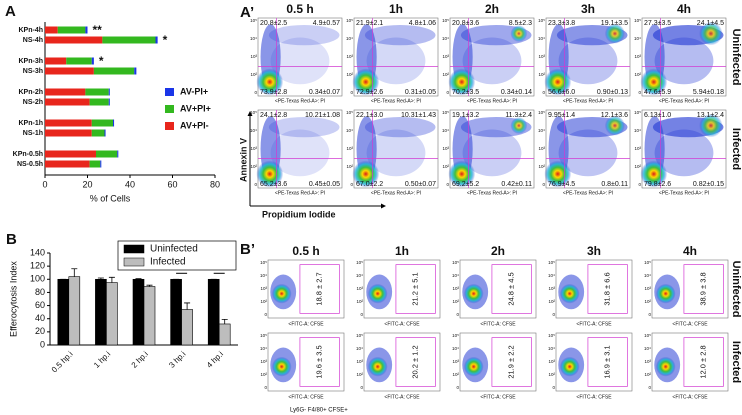 The width and height of the screenshot is (742, 415). What do you see at coordinates (177, 359) in the screenshot?
I see `x-tick-label: 3 hp.i` at bounding box center [177, 359].